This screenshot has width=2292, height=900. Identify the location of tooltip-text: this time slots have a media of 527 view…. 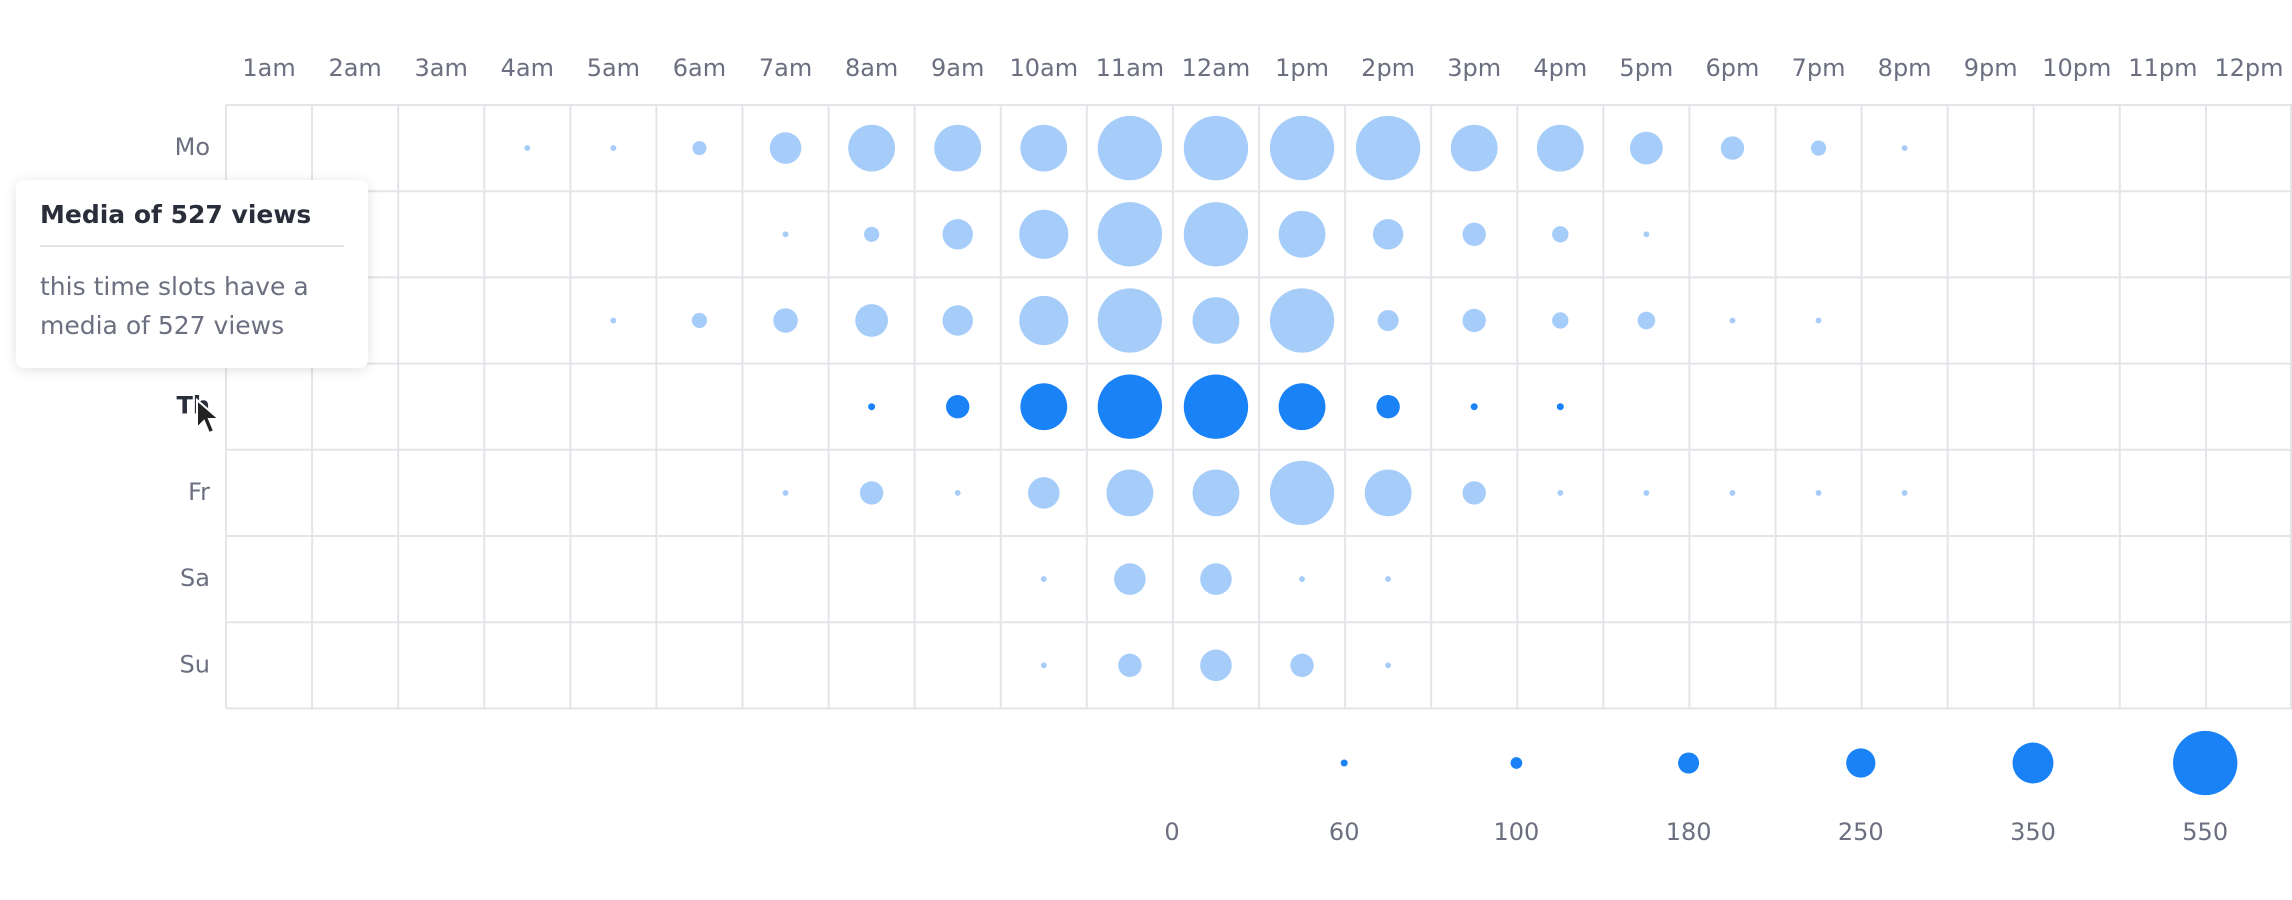
(174, 306).